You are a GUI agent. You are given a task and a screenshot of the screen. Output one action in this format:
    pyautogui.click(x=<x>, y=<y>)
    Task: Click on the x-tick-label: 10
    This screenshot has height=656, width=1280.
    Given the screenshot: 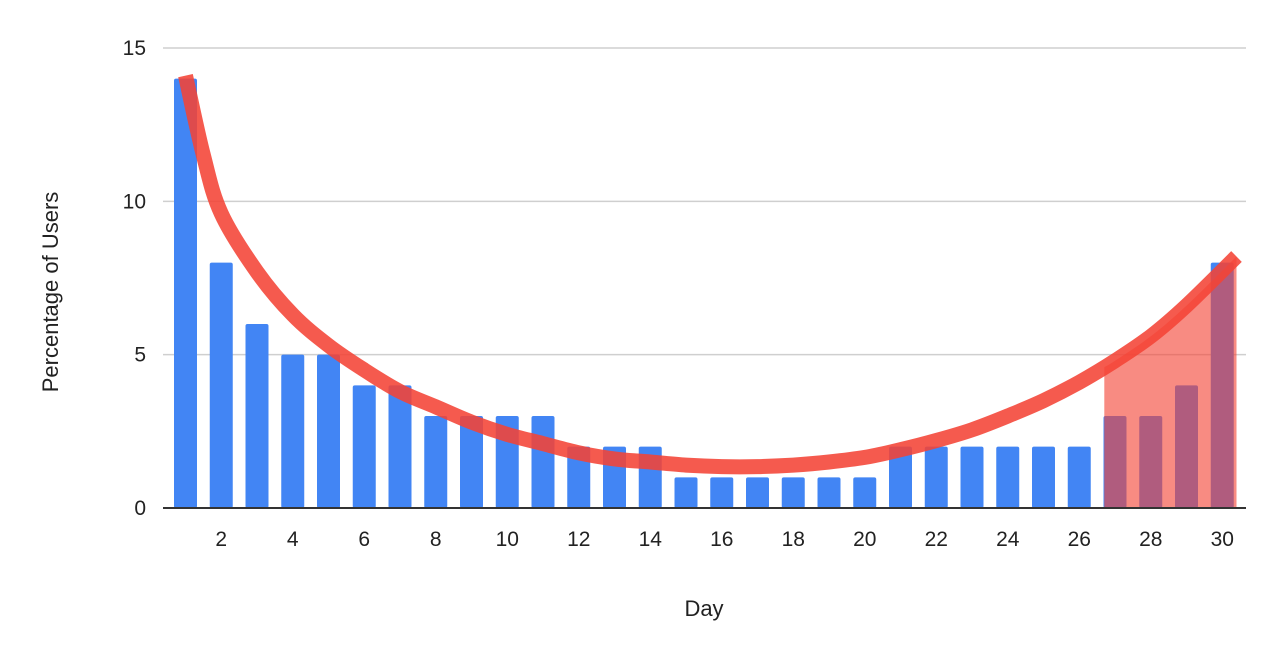 What is the action you would take?
    pyautogui.click(x=507, y=539)
    